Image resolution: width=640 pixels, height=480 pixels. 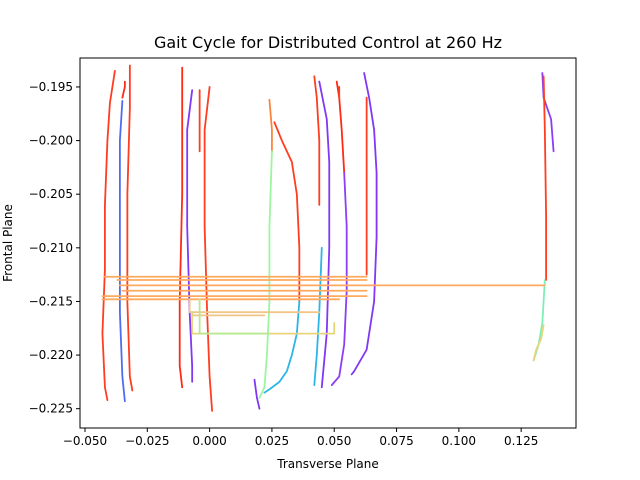 I want to click on x-tick-label: −0.025, so click(x=147, y=441).